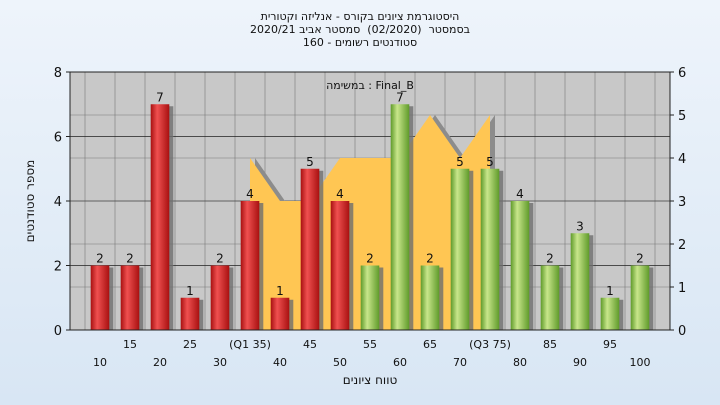  I want to click on y2-tick-label: 0, so click(682, 331).